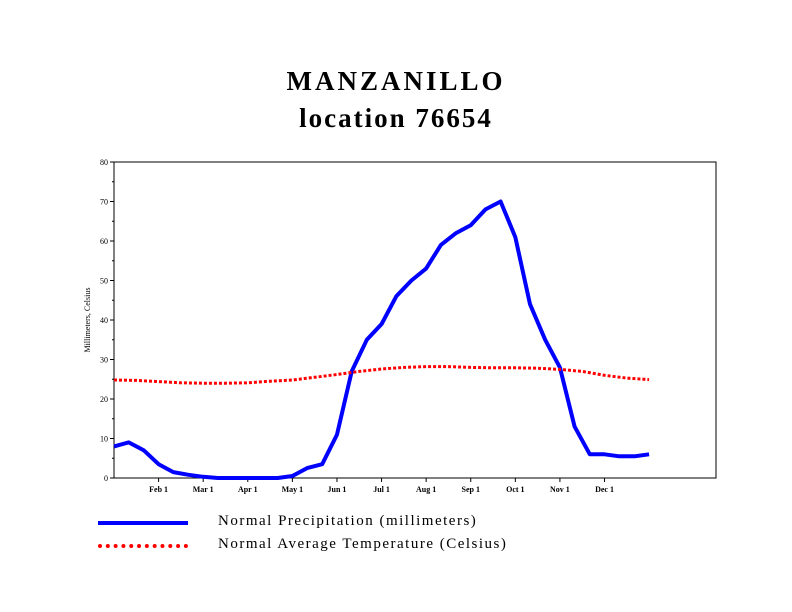  I want to click on legend-entry-temperature: Normal Average Temperature (Celsius), so click(418, 546).